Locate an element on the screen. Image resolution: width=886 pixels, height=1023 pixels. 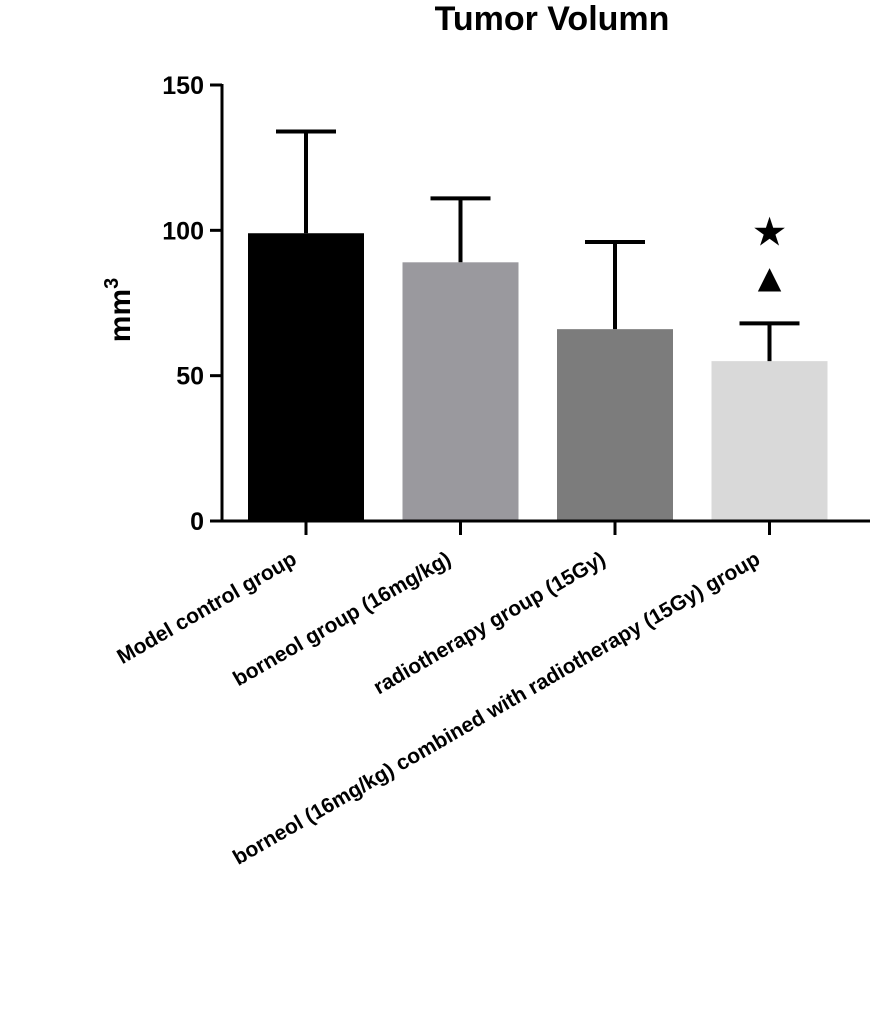
y-axis-label-superscript: 3 is located at coordinates (112, 283).